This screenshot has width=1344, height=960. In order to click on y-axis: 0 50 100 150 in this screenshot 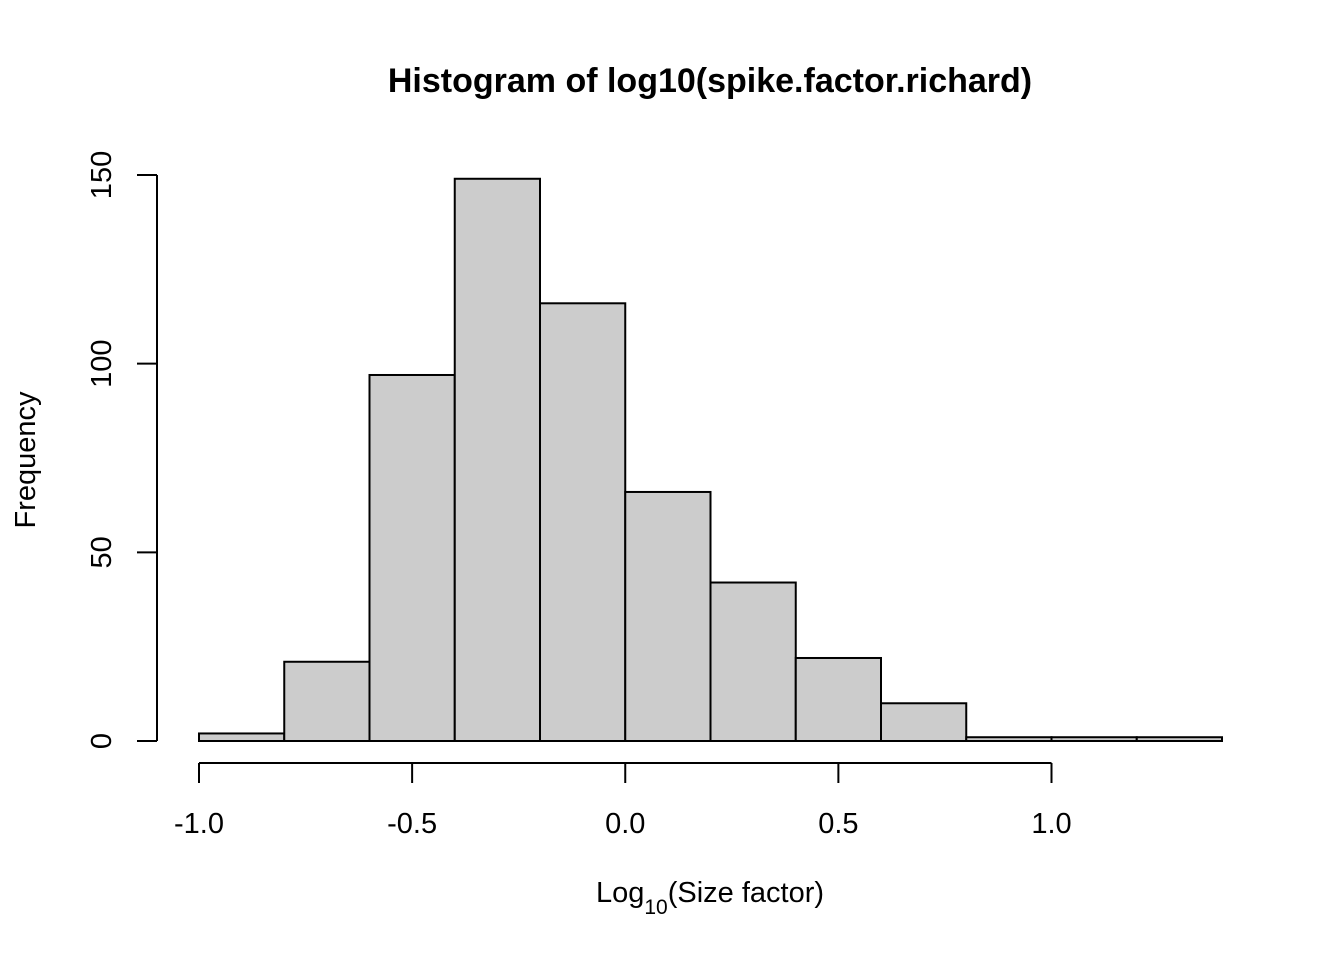, I will do `click(122, 450)`.